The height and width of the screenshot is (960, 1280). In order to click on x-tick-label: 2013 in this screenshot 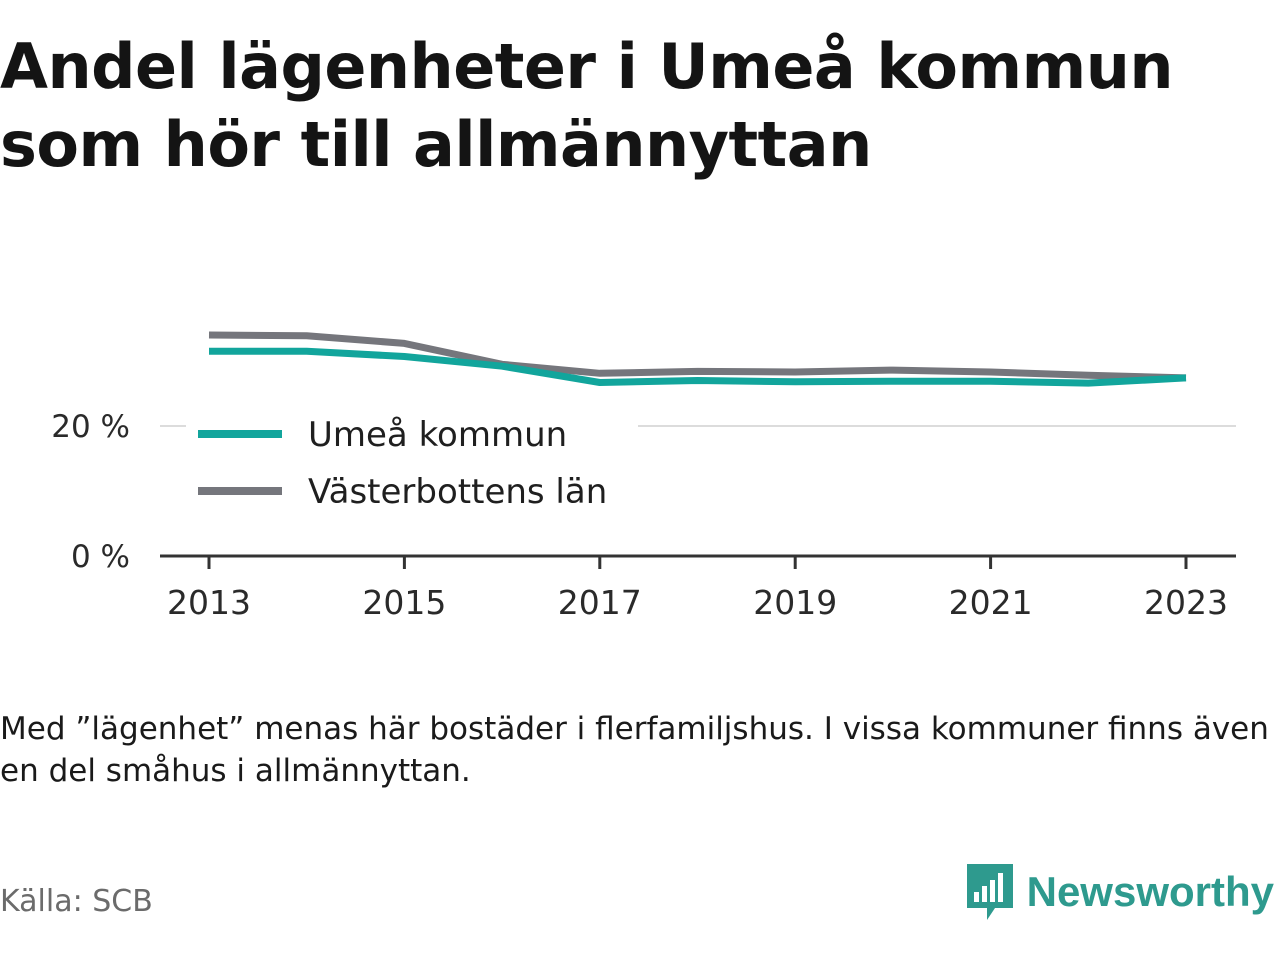, I will do `click(209, 602)`.